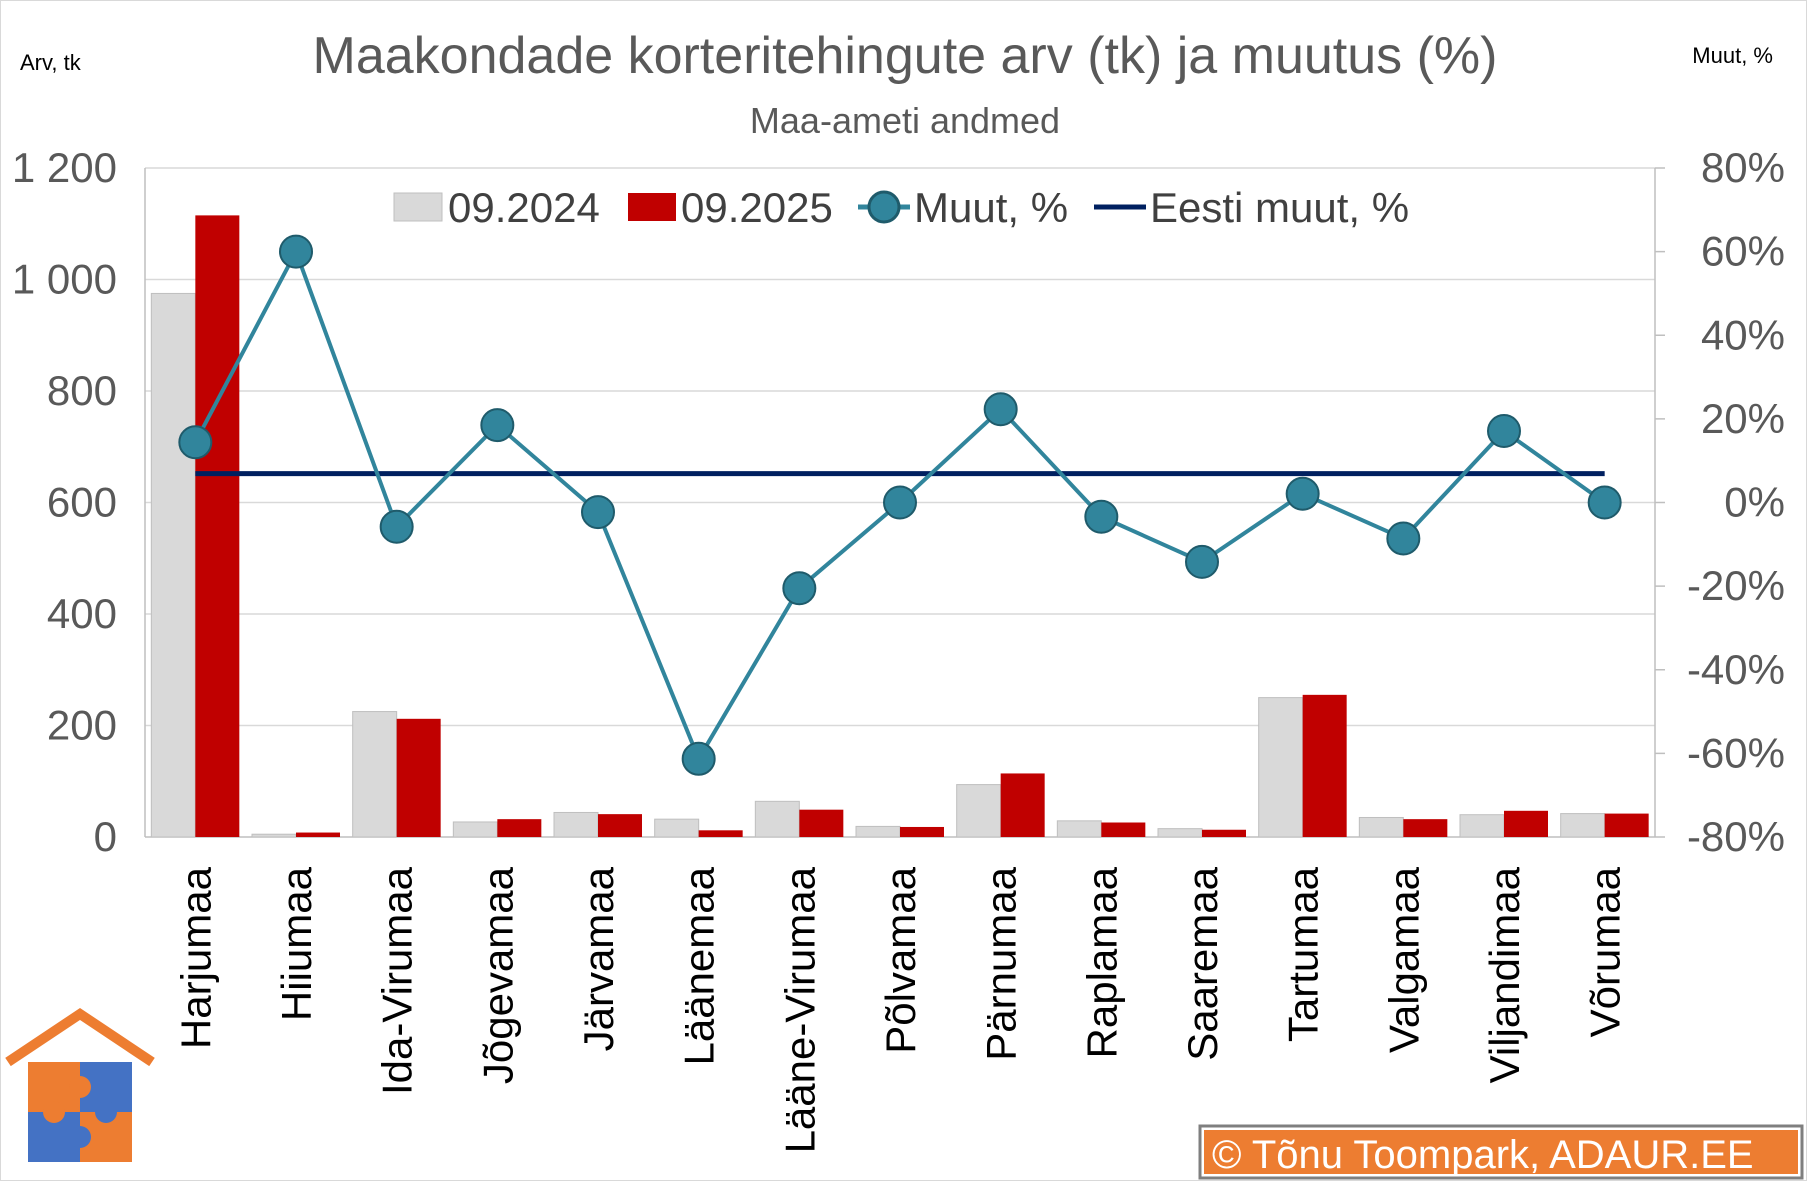 The image size is (1807, 1181). I want to click on left-axis-ticks: 0 200 400 600 800 1 000 1 200, so click(64, 502).